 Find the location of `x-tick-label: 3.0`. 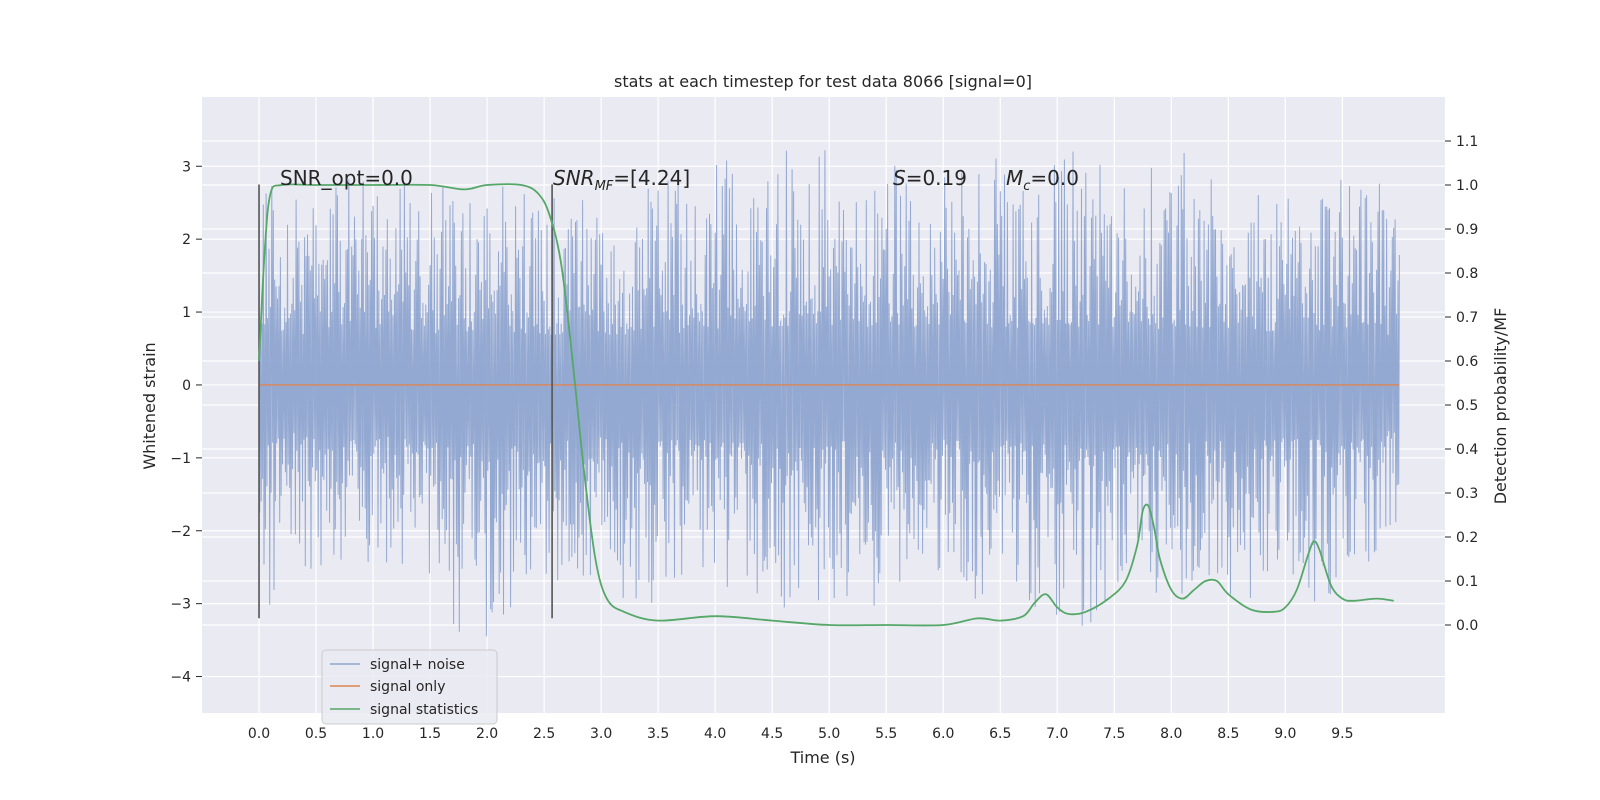

x-tick-label: 3.0 is located at coordinates (601, 734).